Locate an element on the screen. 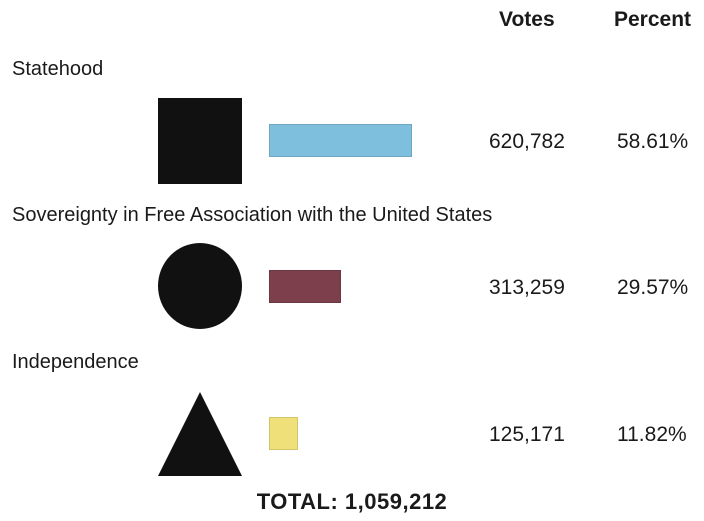  percent-statehood: 58.61% is located at coordinates (653, 141).